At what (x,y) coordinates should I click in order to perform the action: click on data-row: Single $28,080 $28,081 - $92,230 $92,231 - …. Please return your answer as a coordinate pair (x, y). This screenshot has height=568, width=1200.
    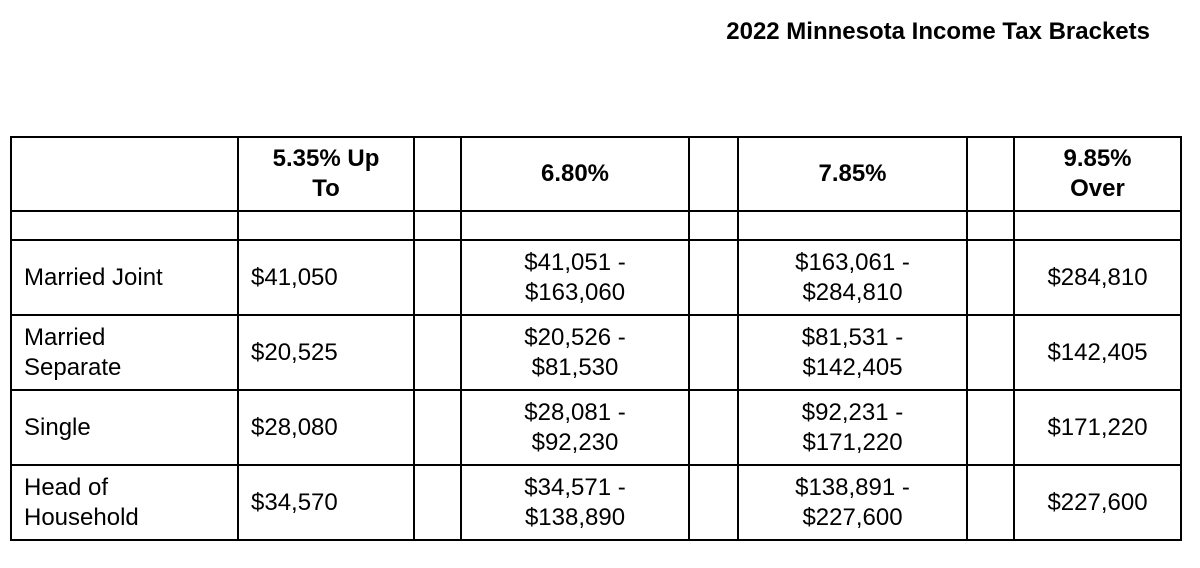
    Looking at the image, I should click on (596, 427).